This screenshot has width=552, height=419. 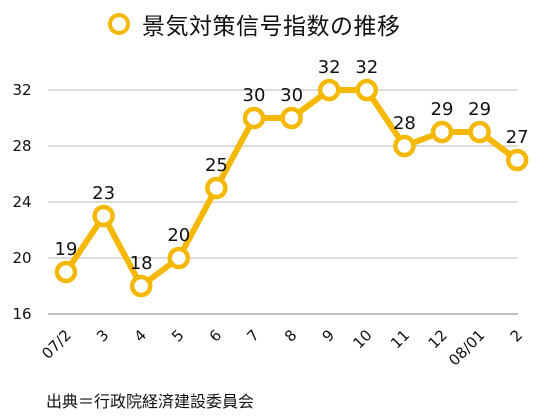 I want to click on x-tick-label: 8, so click(x=290, y=335).